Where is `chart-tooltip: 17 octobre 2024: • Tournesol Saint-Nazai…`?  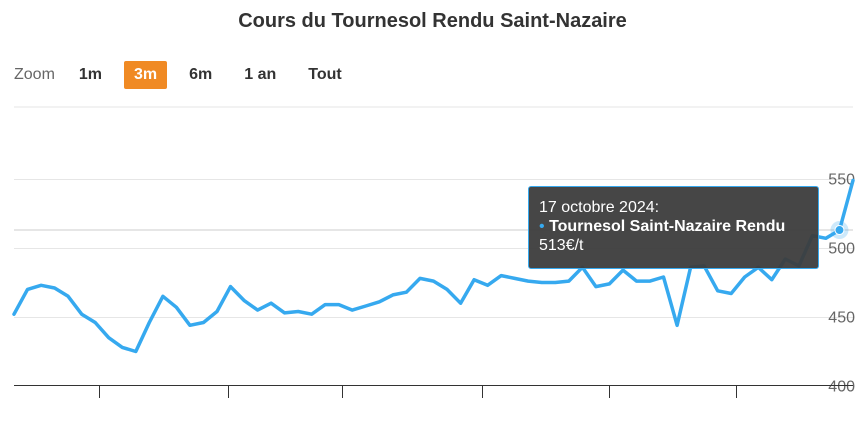 chart-tooltip: 17 octobre 2024: • Tournesol Saint-Nazai… is located at coordinates (673, 227).